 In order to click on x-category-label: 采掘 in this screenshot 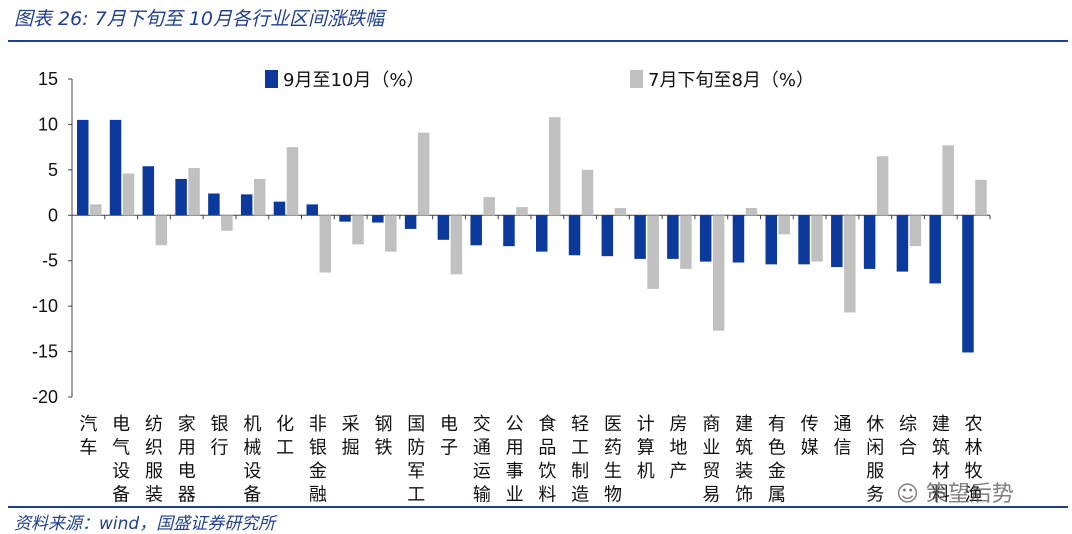, I will do `click(351, 436)`.